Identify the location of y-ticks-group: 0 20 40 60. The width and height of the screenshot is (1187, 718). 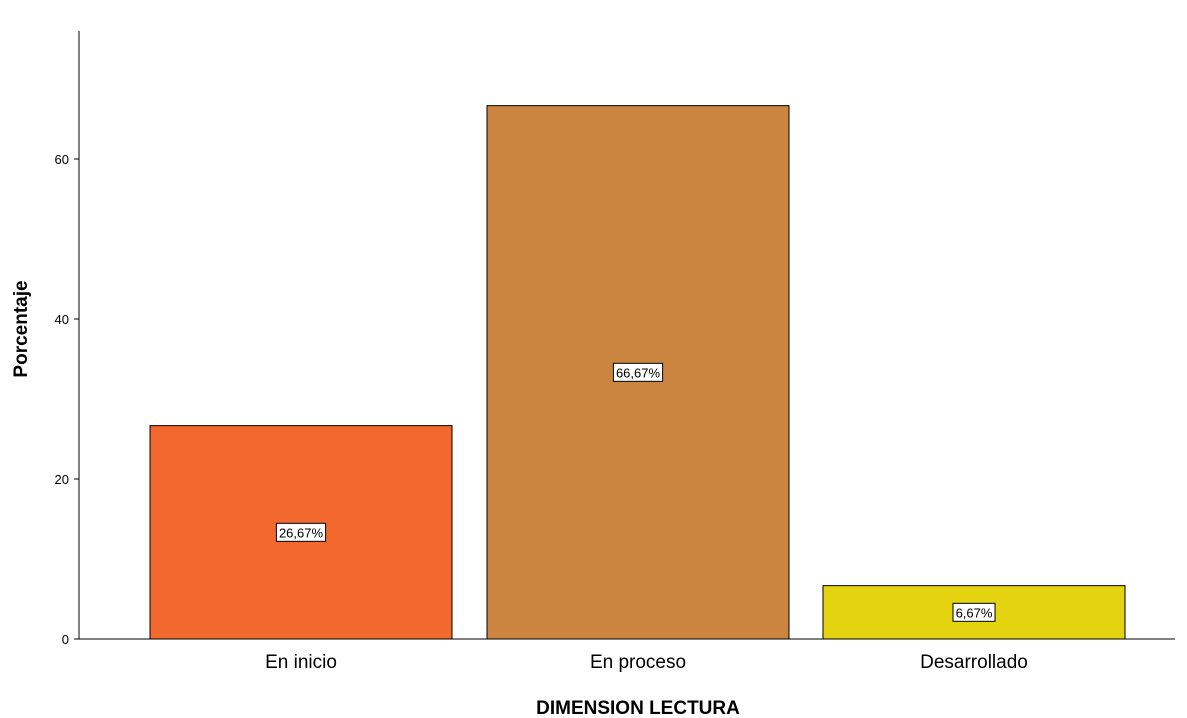
(67, 399).